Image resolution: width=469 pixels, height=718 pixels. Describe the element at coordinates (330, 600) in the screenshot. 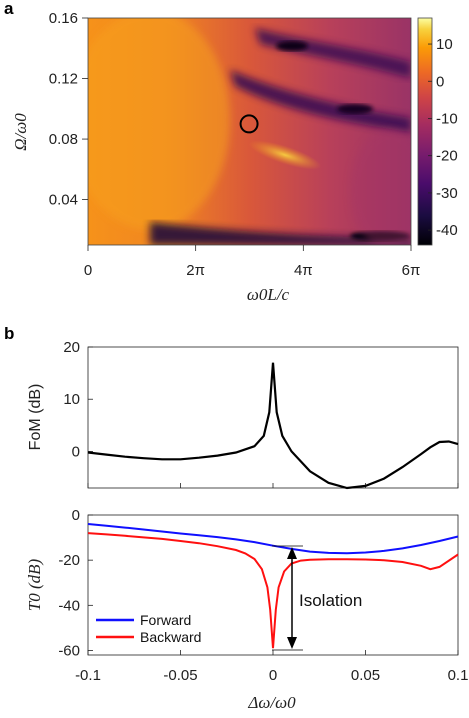

I see `isolation-label: Isolation` at that location.